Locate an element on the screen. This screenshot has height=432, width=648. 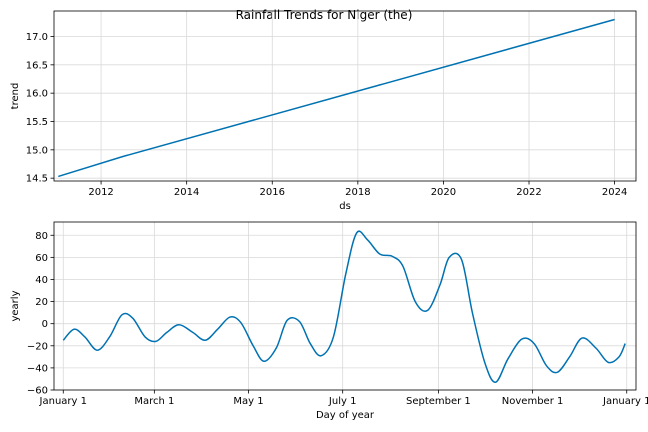
panel2-y-tick-label: −40 is located at coordinates (37, 368).